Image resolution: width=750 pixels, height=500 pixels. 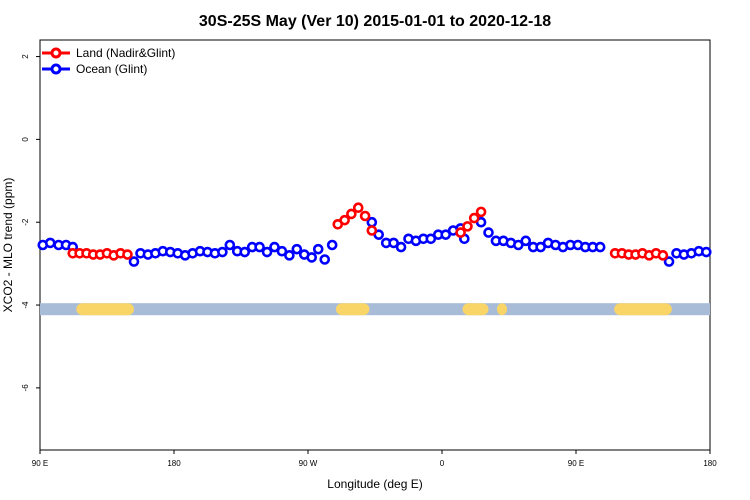 I want to click on x-tick-label: 90 W, so click(x=308, y=463).